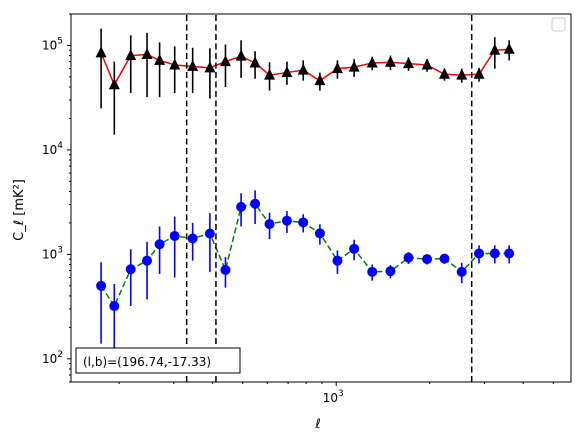 The height and width of the screenshot is (441, 580). Describe the element at coordinates (317, 424) in the screenshot. I see `x-axis-label: ℓ` at that location.